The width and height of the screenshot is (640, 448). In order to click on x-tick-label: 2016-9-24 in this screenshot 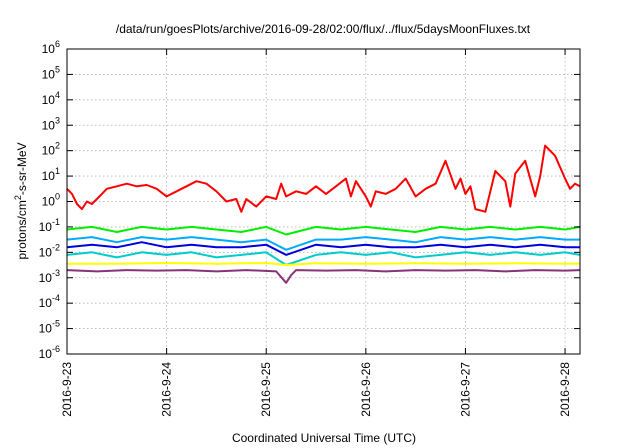, I will do `click(167, 389)`.